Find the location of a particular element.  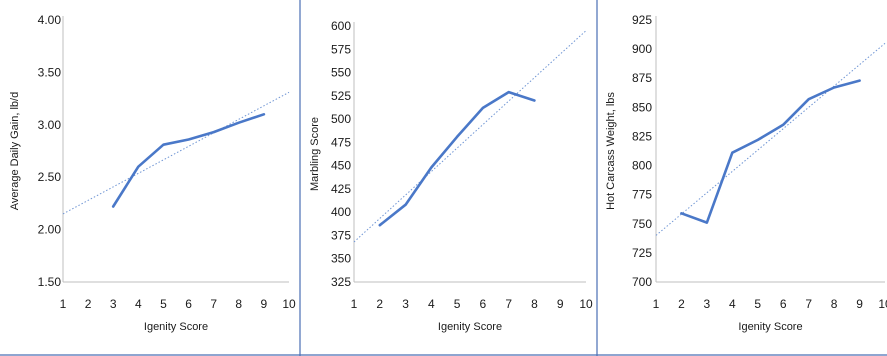

adg-y-tick-label: 1.50 is located at coordinates (50, 282).